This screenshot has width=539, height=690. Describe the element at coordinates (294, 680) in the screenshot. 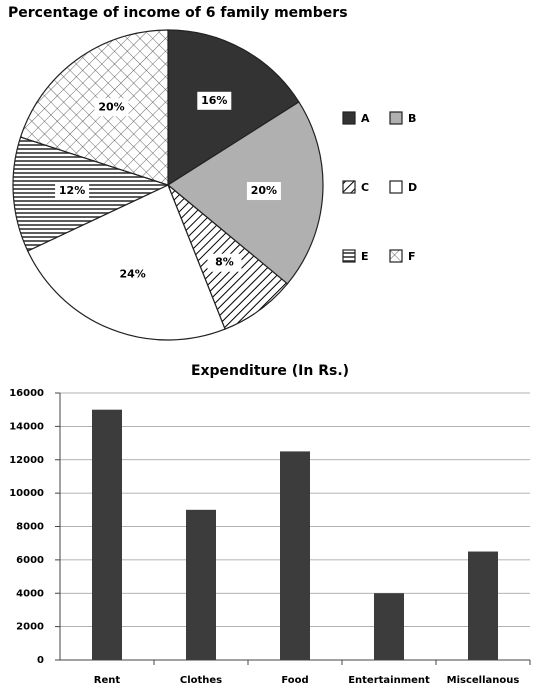

I see `x-tick-label: Food` at that location.